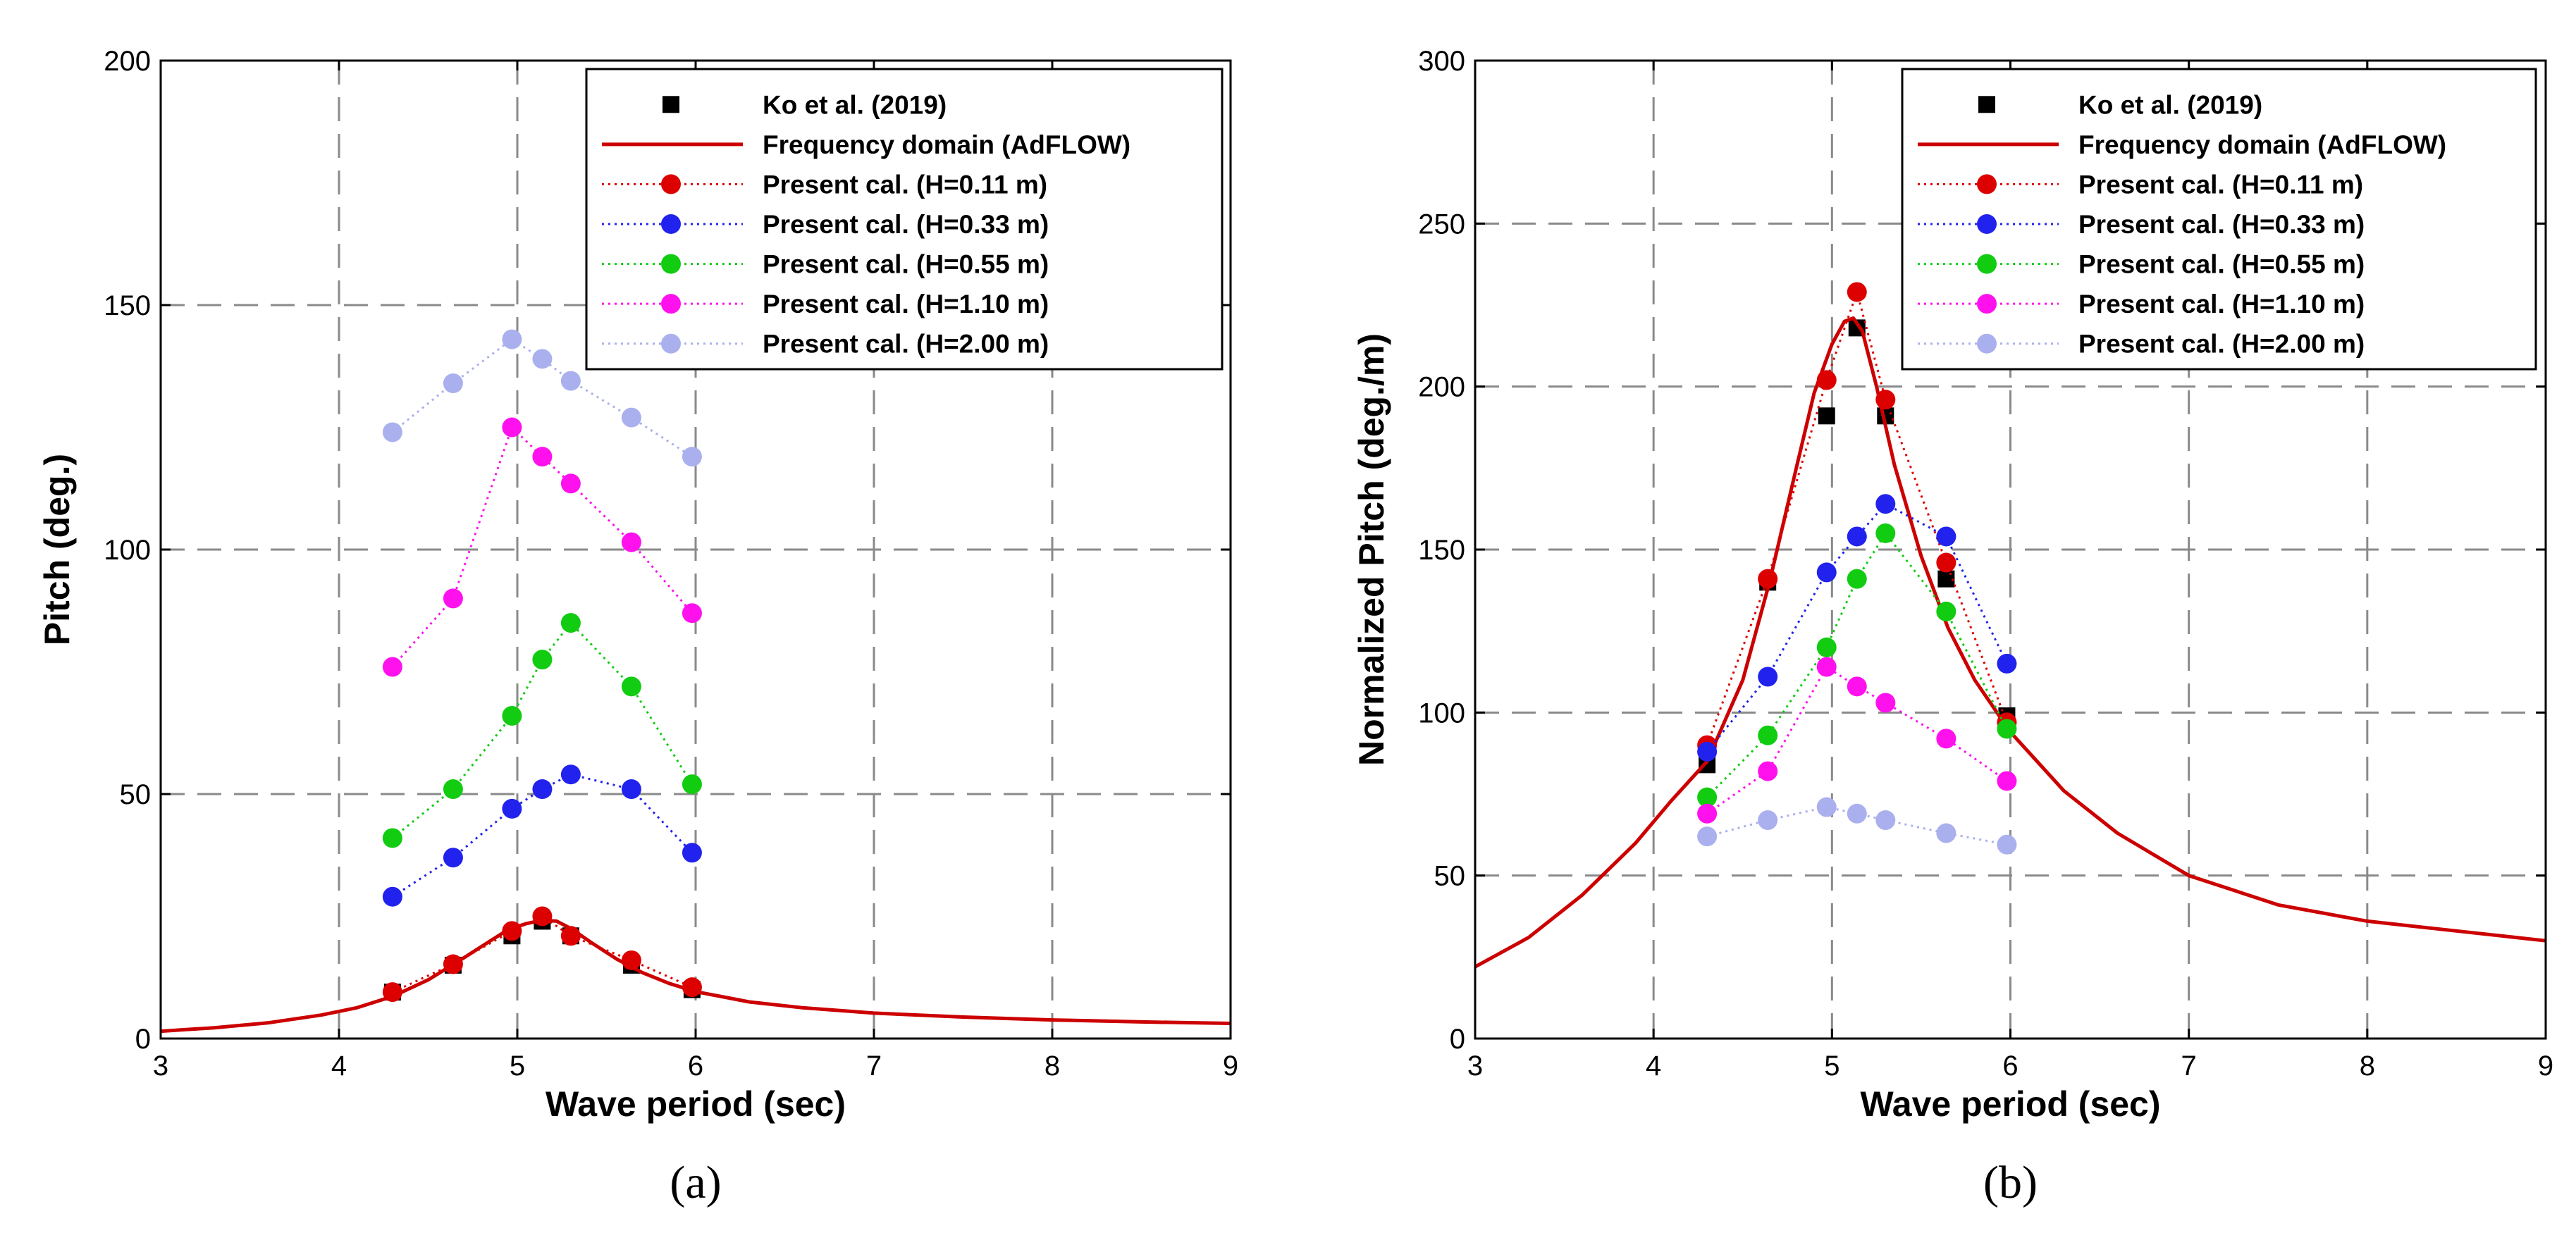 The height and width of the screenshot is (1233, 2576). I want to click on y-tick-label: 50, so click(136, 795).